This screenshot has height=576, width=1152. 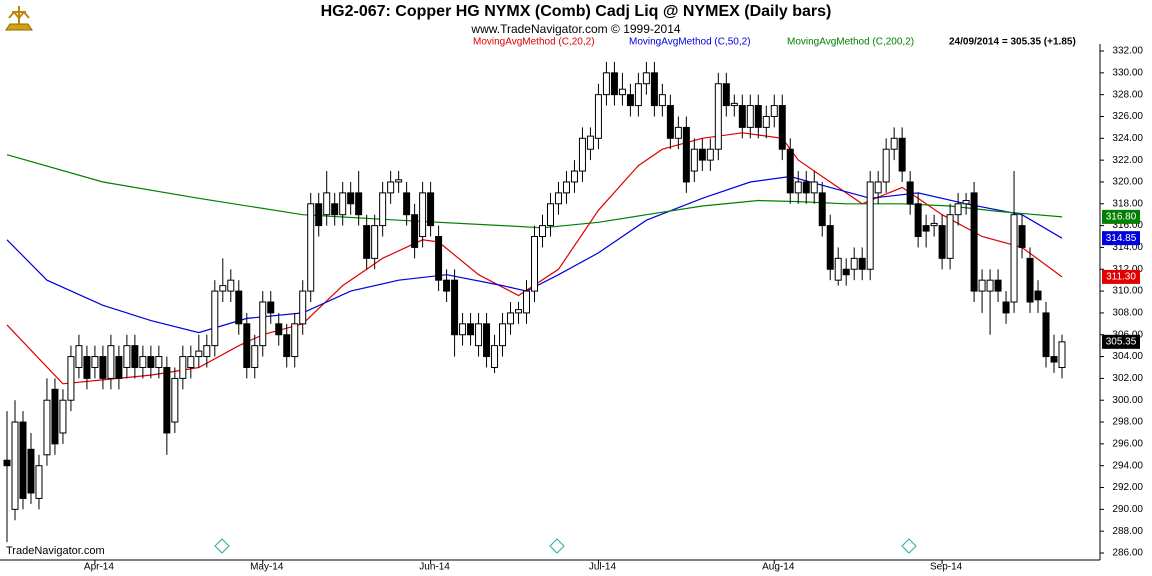 I want to click on y-tick-label: 326.00, so click(x=1127, y=116).